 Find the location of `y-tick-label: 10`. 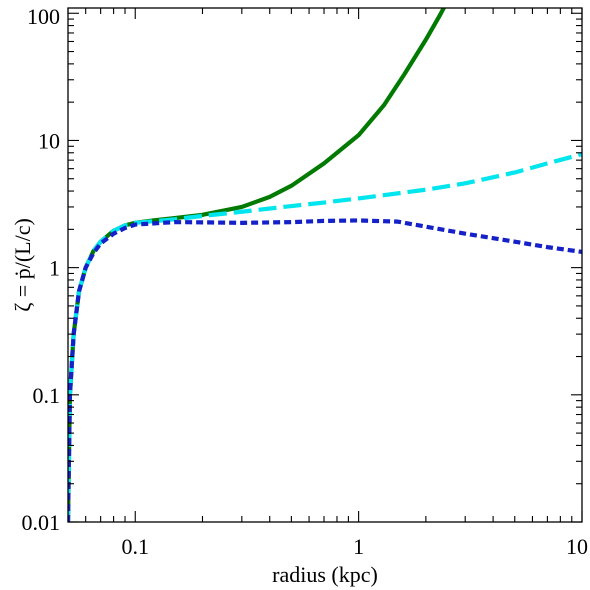

y-tick-label: 10 is located at coordinates (49, 140).